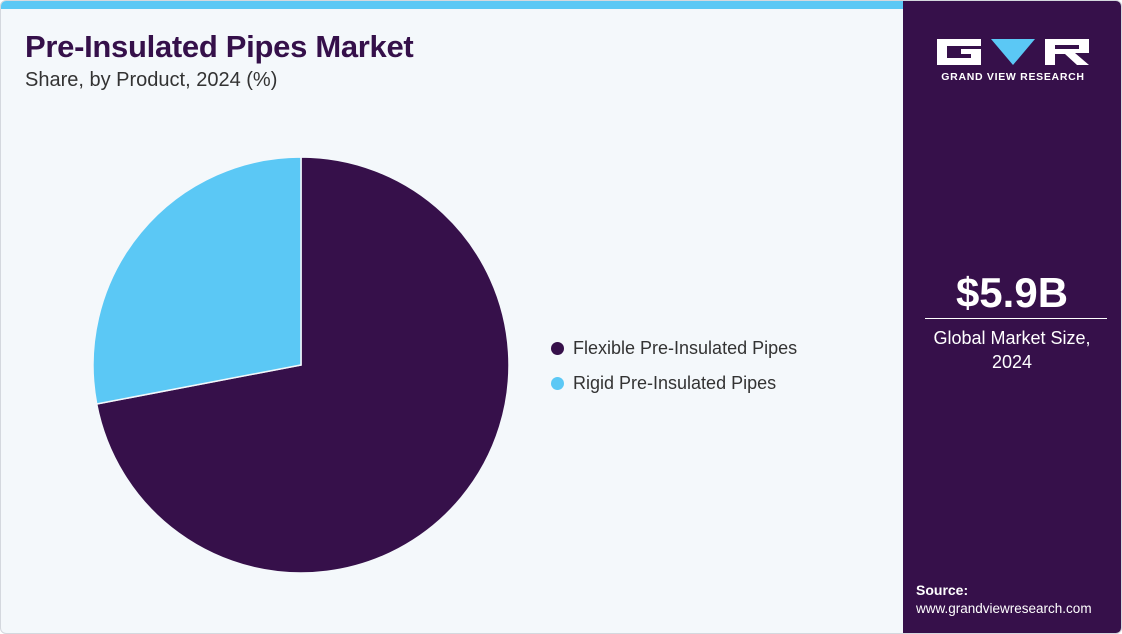 This screenshot has width=1122, height=634. What do you see at coordinates (685, 347) in the screenshot?
I see `legend-label: Flexible Pre-Insulated Pipes` at bounding box center [685, 347].